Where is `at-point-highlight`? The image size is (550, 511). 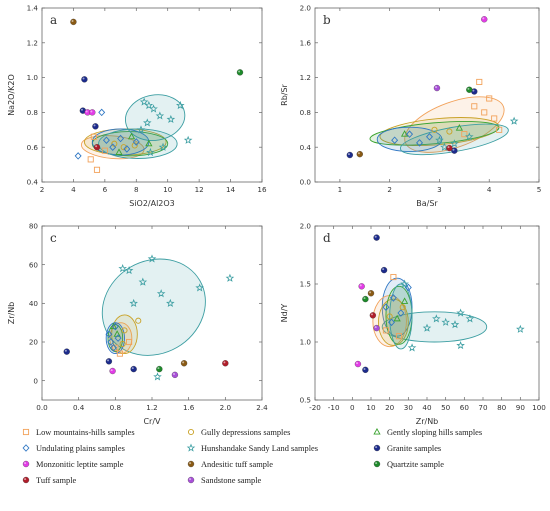
at-point-highlight is located at coordinates (72, 21).